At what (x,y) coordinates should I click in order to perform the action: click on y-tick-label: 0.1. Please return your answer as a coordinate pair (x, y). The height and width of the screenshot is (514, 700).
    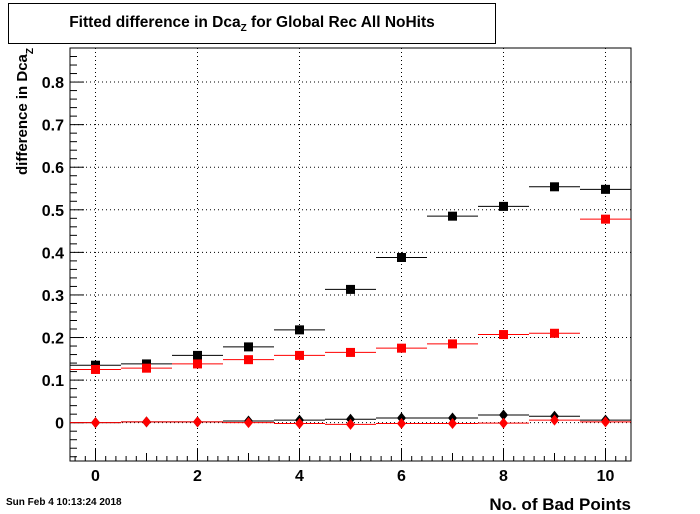
    Looking at the image, I should click on (53, 381).